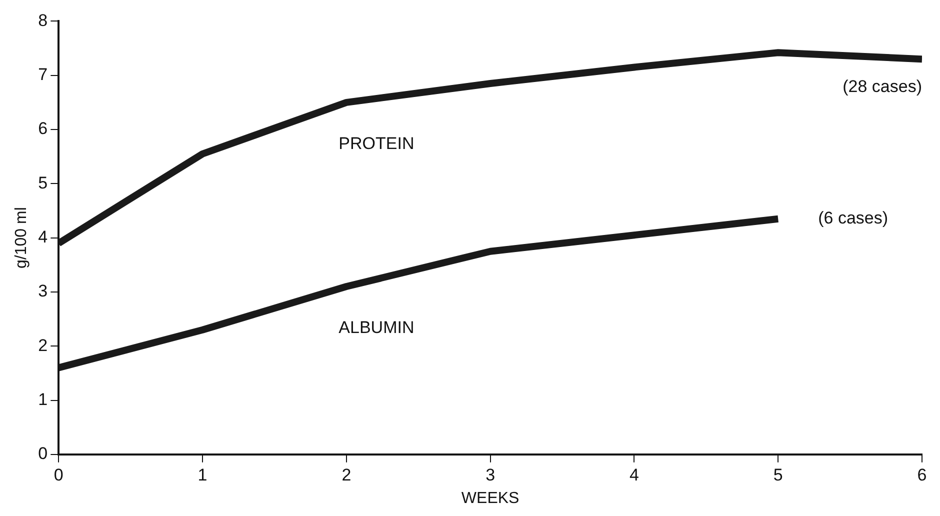 The width and height of the screenshot is (940, 516). I want to click on y-tick-label: 8, so click(43, 20).